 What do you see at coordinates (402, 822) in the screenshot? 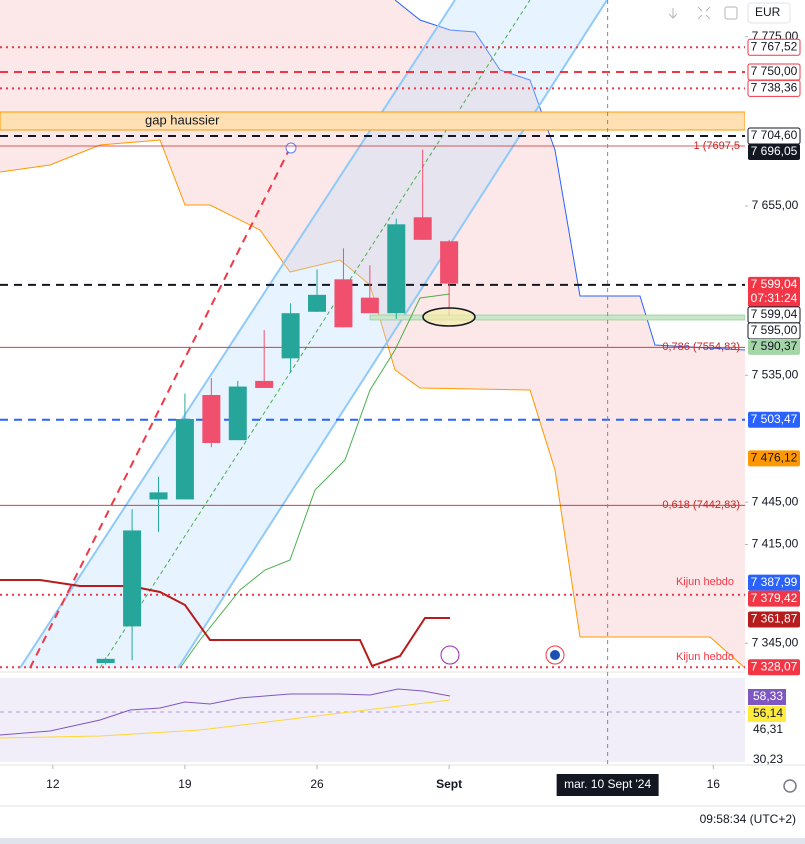
I see `footer` at bounding box center [402, 822].